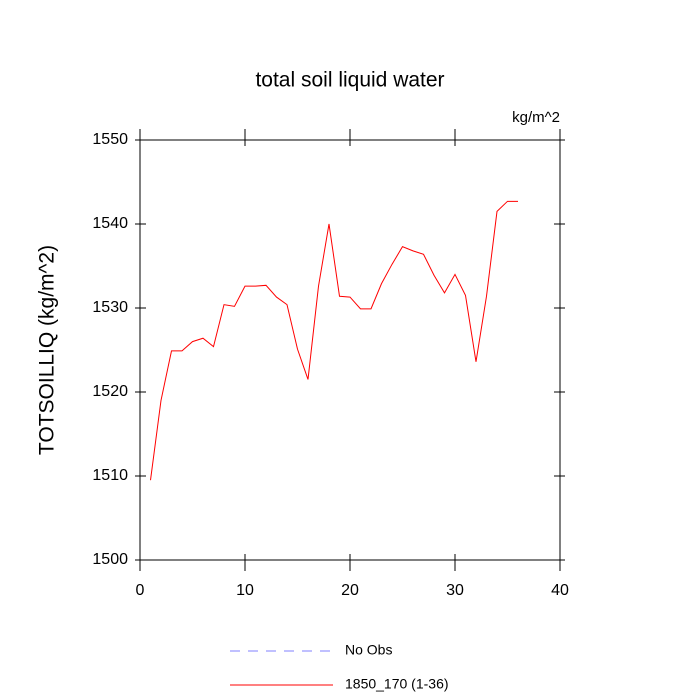  Describe the element at coordinates (350, 590) in the screenshot. I see `x-tick-label: 20` at that location.